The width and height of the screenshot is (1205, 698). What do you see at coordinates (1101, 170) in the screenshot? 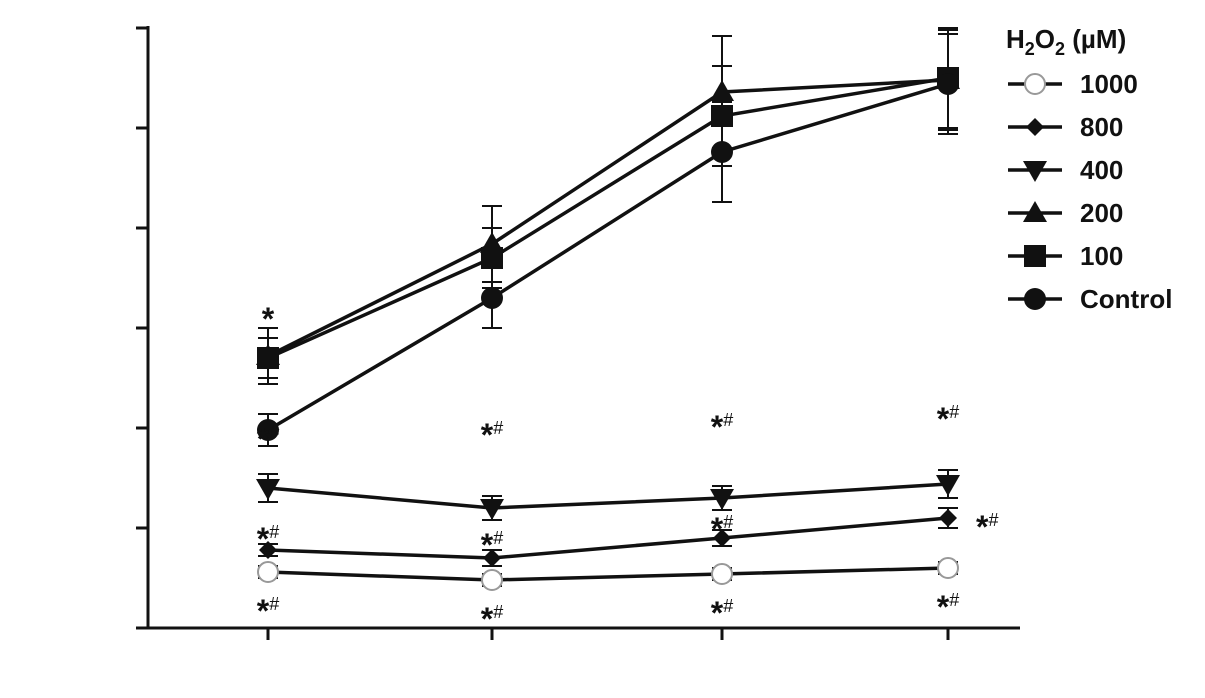
I see `legend-label: 400` at bounding box center [1101, 170].